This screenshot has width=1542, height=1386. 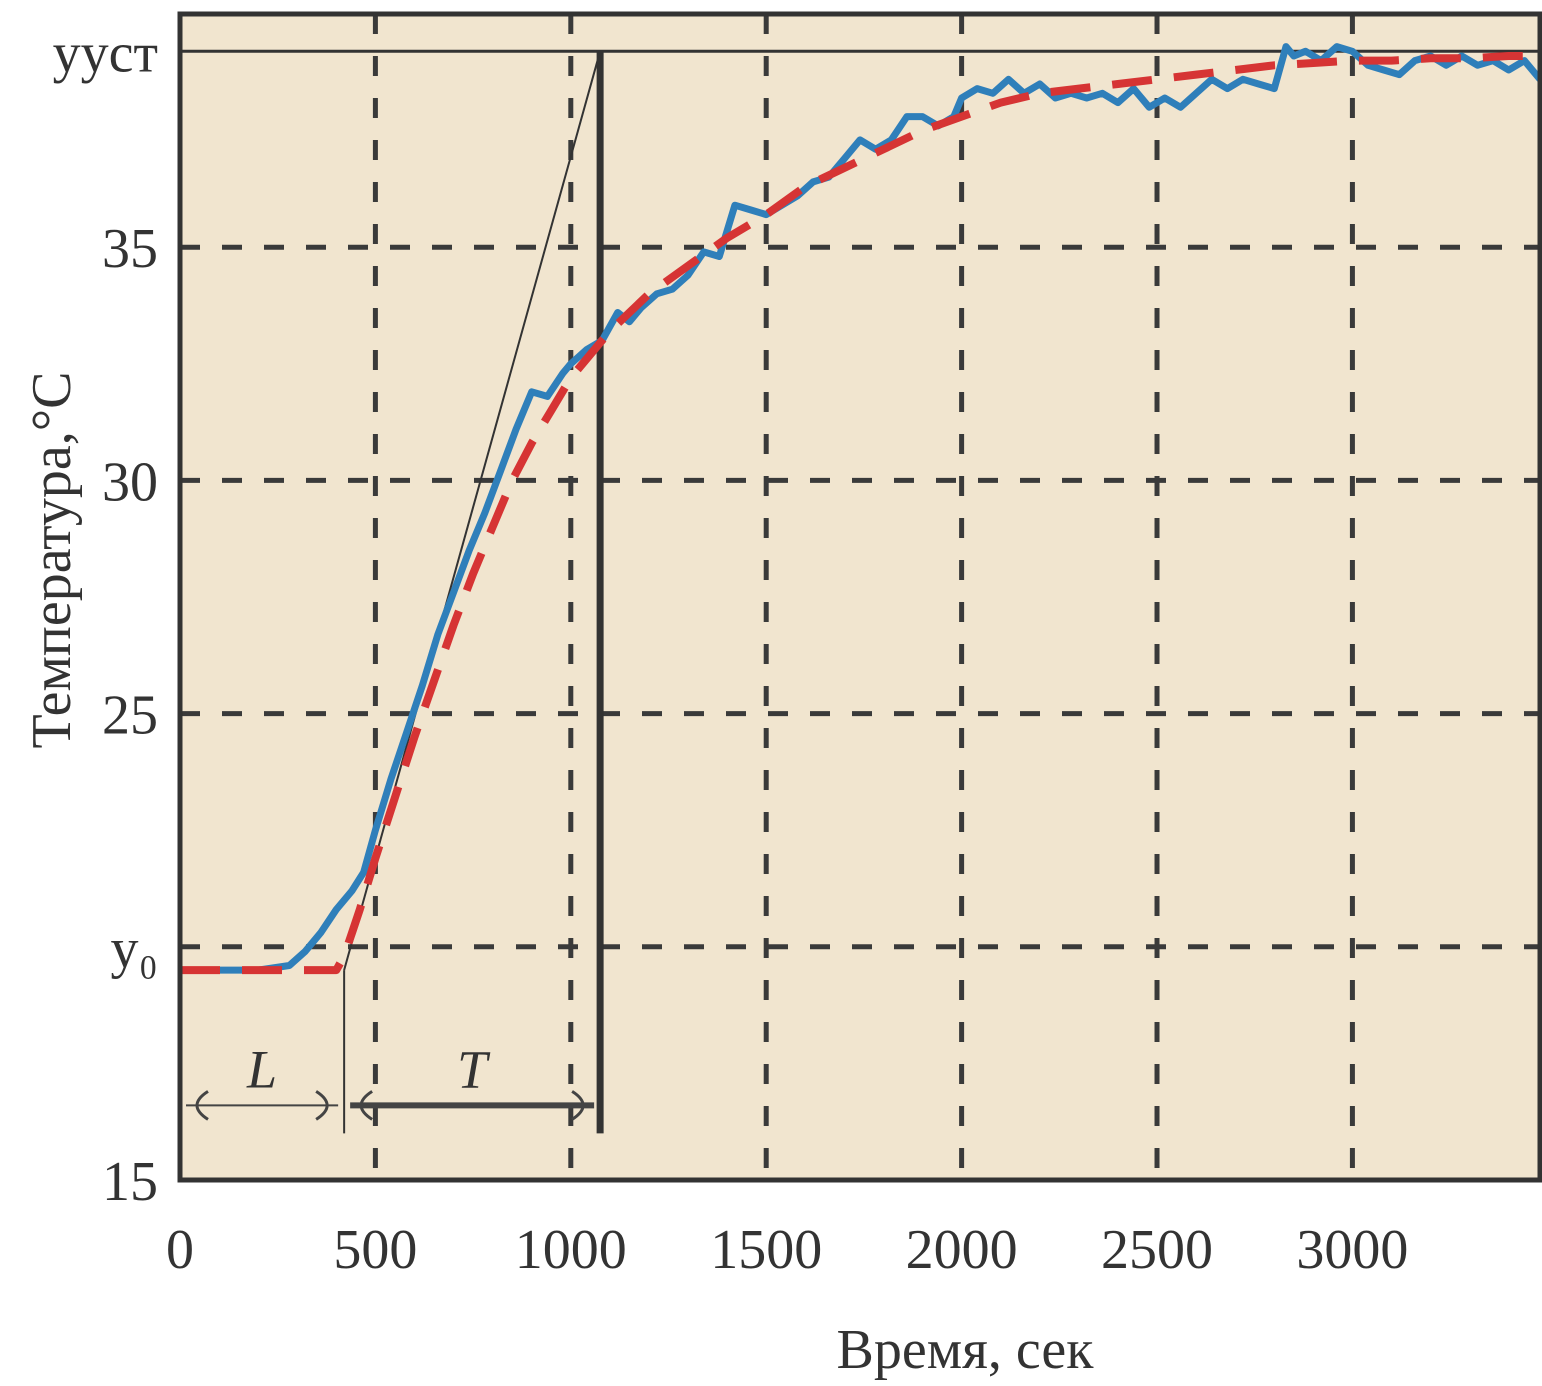 What do you see at coordinates (1157, 1250) in the screenshot?
I see `x-tick-label: 2500` at bounding box center [1157, 1250].